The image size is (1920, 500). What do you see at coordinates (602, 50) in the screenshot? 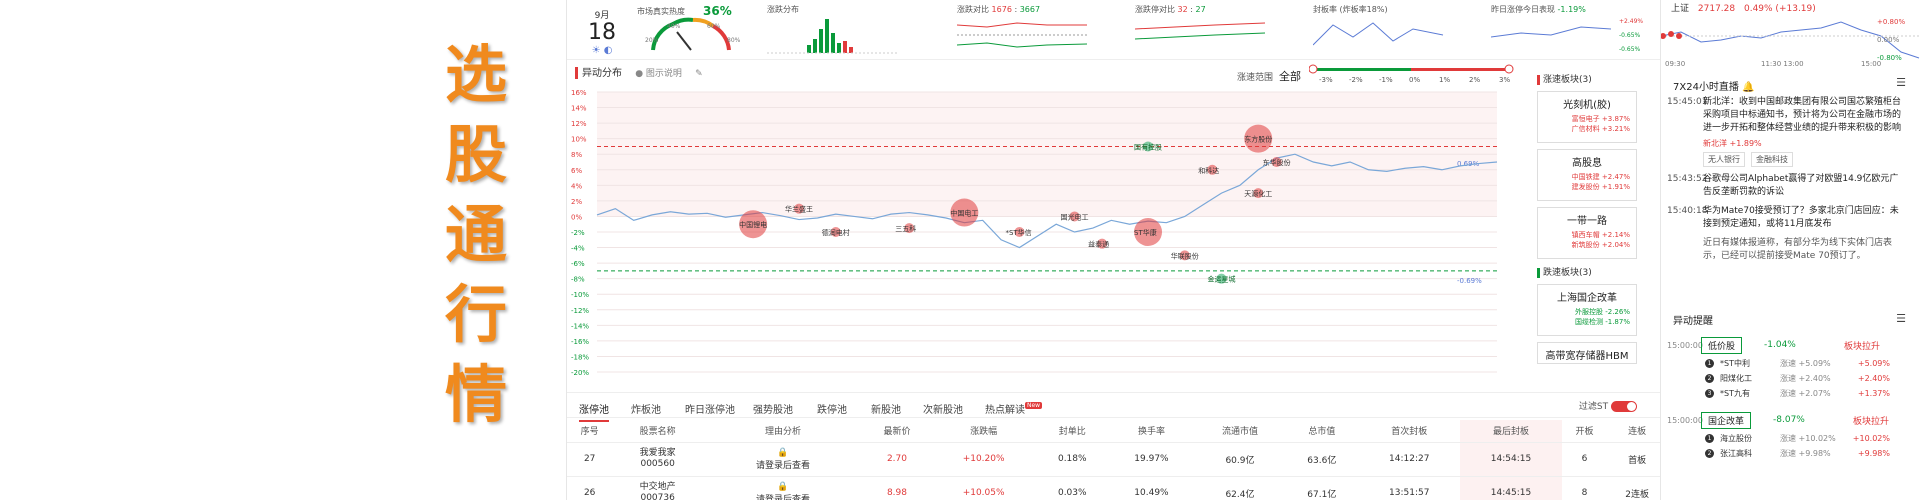
I see `sun-moon-icon: ☀ ◐` at bounding box center [602, 50].